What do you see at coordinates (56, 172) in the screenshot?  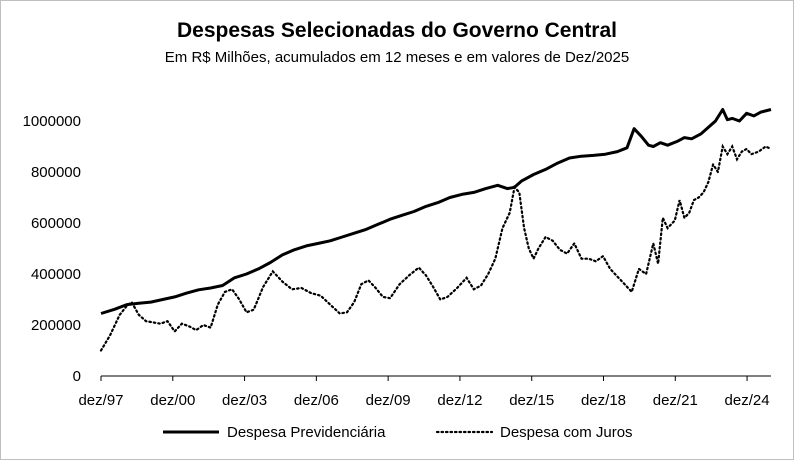 I see `y-tick-label: 800000` at bounding box center [56, 172].